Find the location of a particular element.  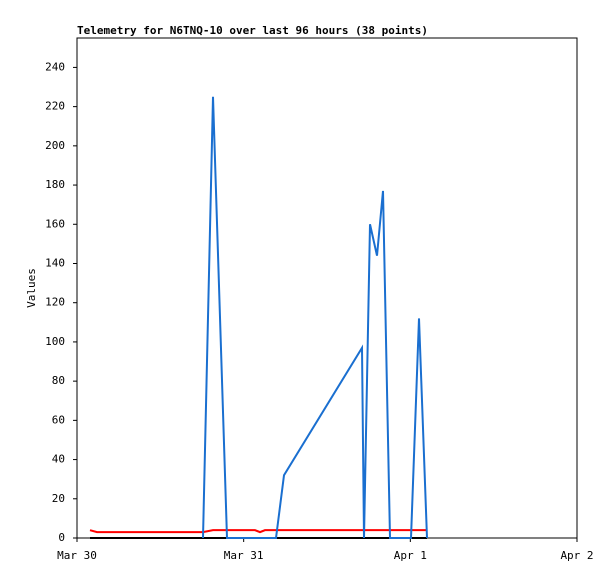

y-tick-label: 120 is located at coordinates (55, 302).